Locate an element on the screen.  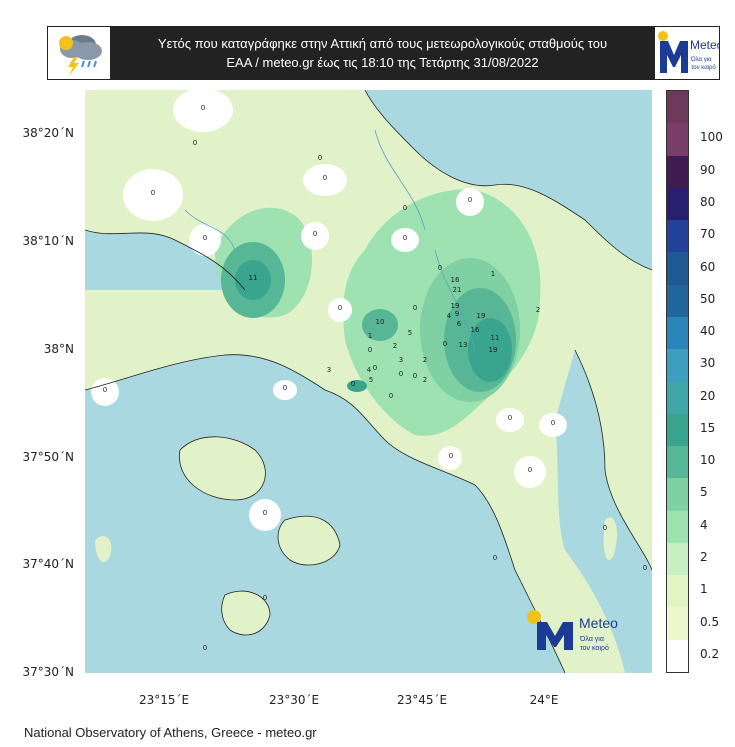
lat-label: 38°20΄N is located at coordinates (48, 133).